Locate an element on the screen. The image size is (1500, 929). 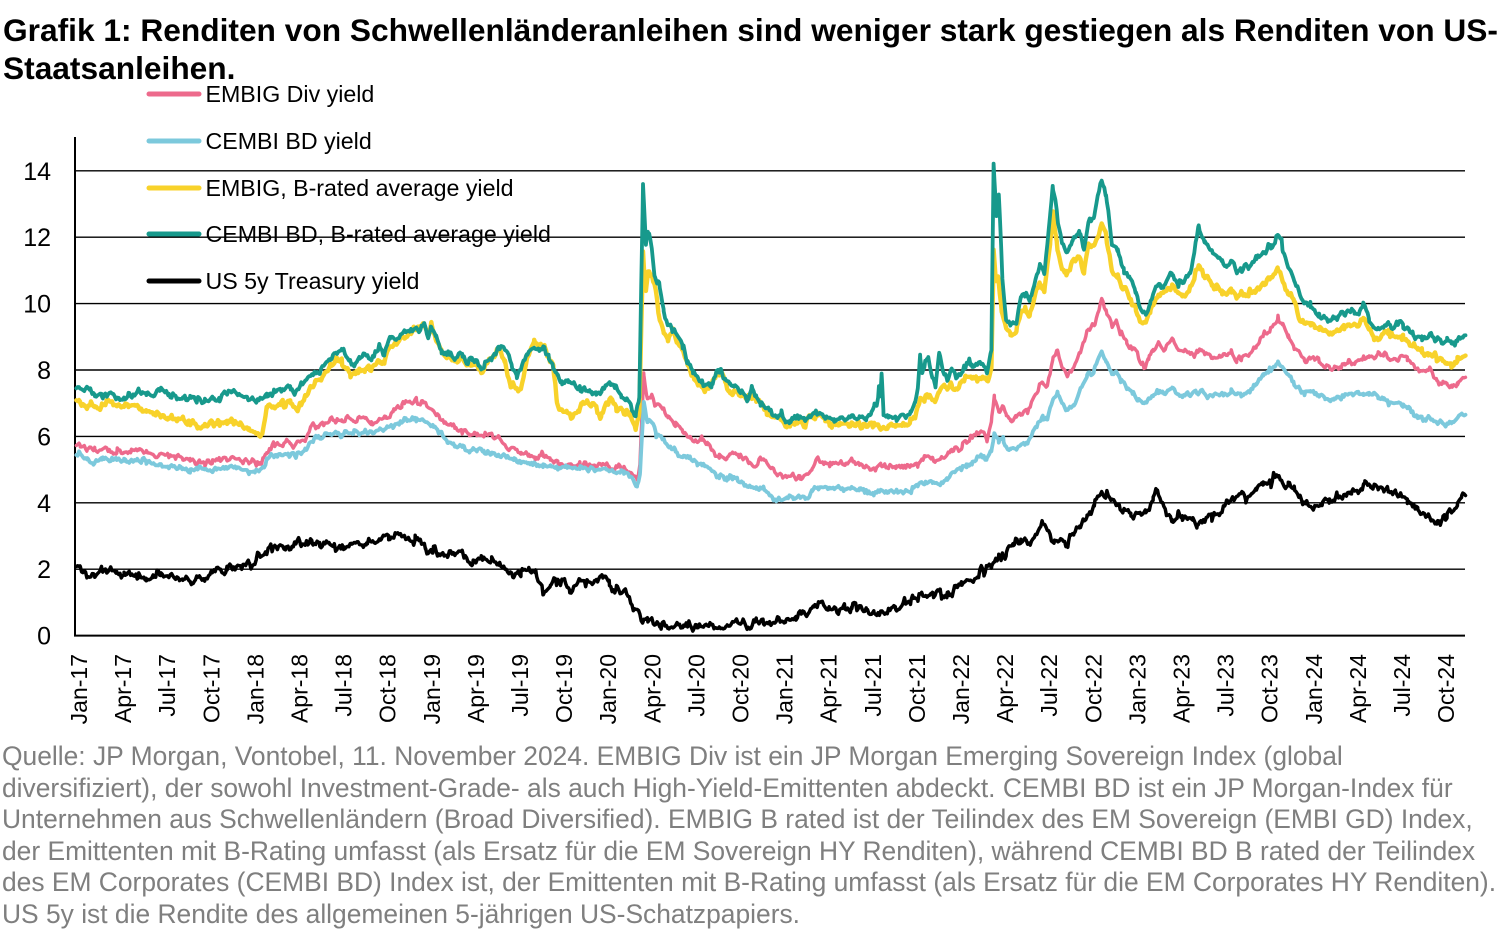
svg-text: Jan-18 is located at coordinates (255, 689).